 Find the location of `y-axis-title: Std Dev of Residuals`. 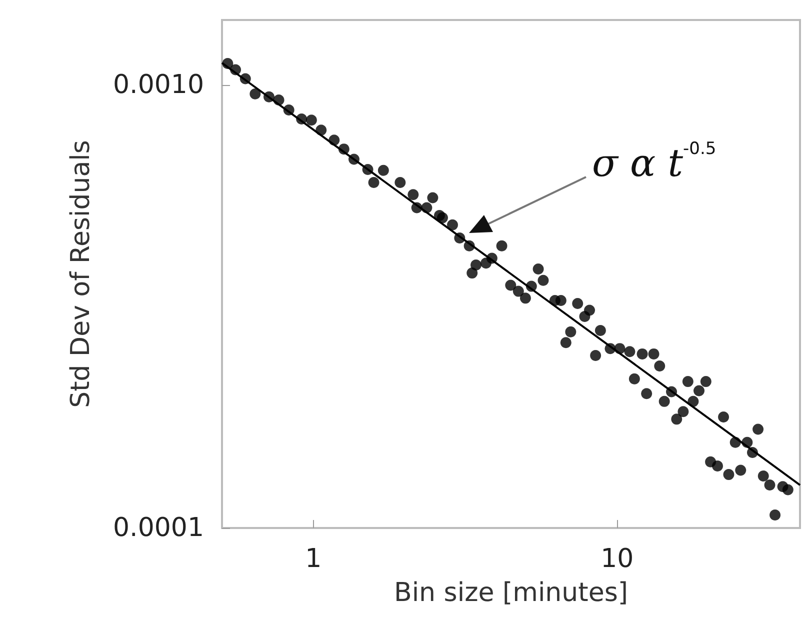

y-axis-title: Std Dev of Residuals is located at coordinates (81, 274).